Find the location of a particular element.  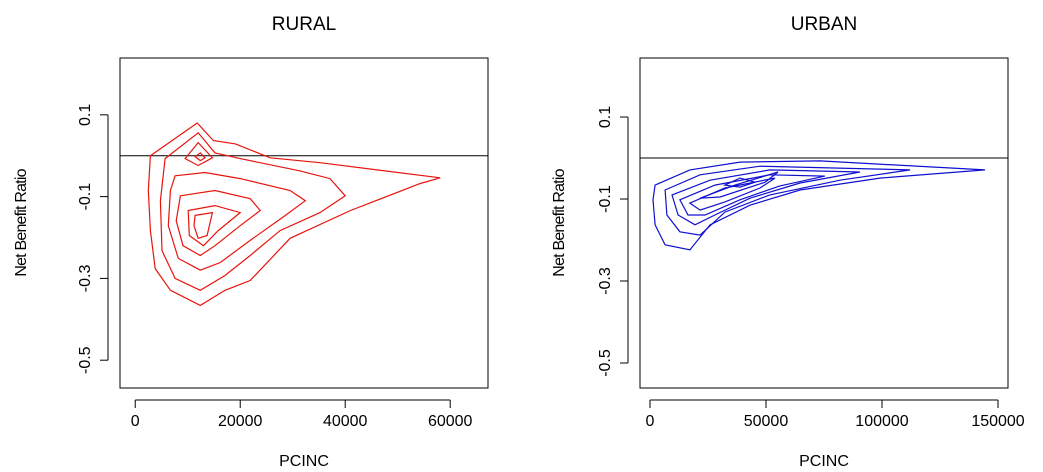

x-tick-label: 50000 is located at coordinates (766, 421).